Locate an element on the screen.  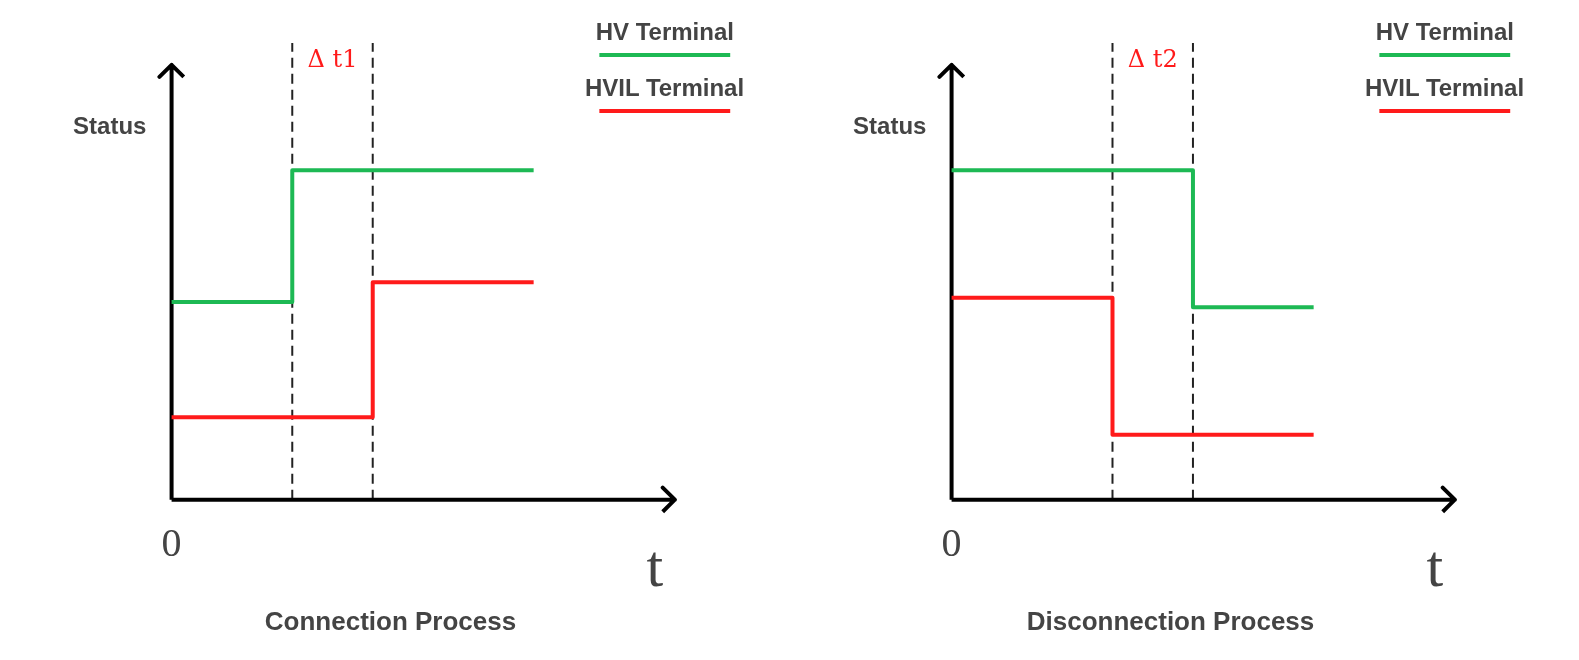
text: Connection Process is located at coordinates (390, 620).